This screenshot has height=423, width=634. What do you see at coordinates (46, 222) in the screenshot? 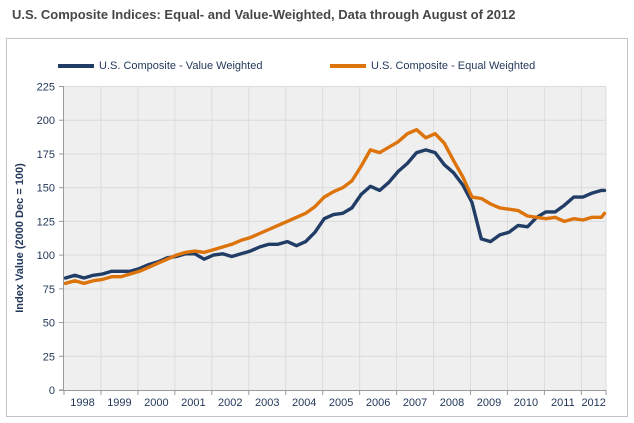
I see `y-tick-label: 125` at bounding box center [46, 222].